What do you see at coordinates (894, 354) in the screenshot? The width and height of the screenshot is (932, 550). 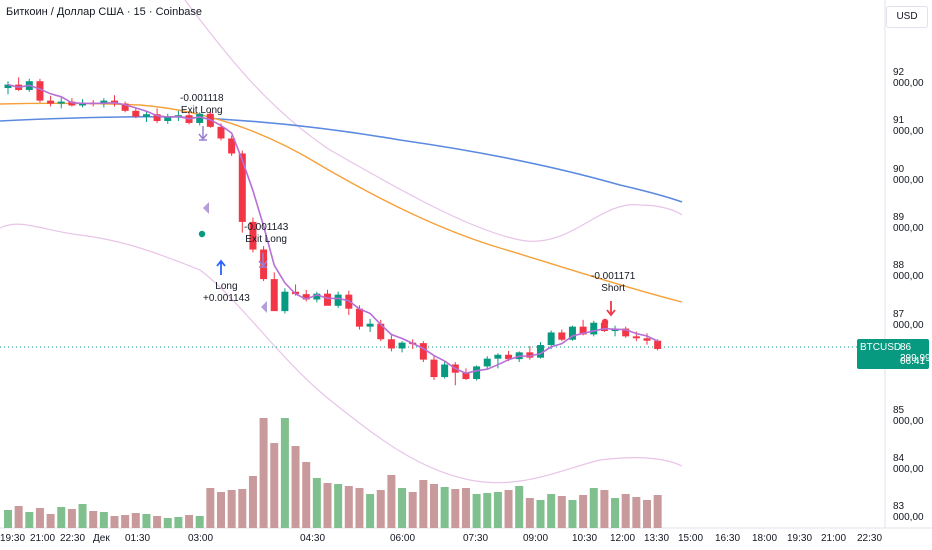 I see `last-price-label: BTCUSD 86 299,99 06:41` at bounding box center [894, 354].